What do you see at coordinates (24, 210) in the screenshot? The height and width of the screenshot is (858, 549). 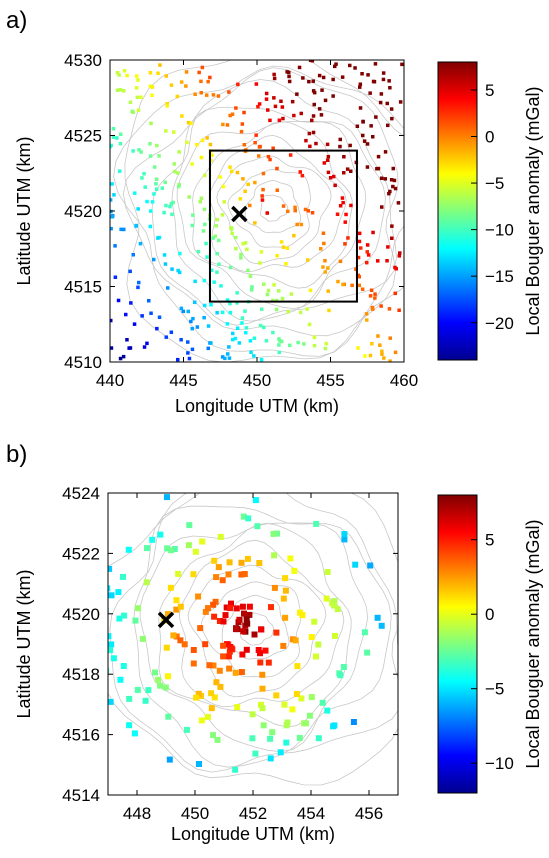 I see `panel-a-ylabel: Latitude UTM (km)` at bounding box center [24, 210].